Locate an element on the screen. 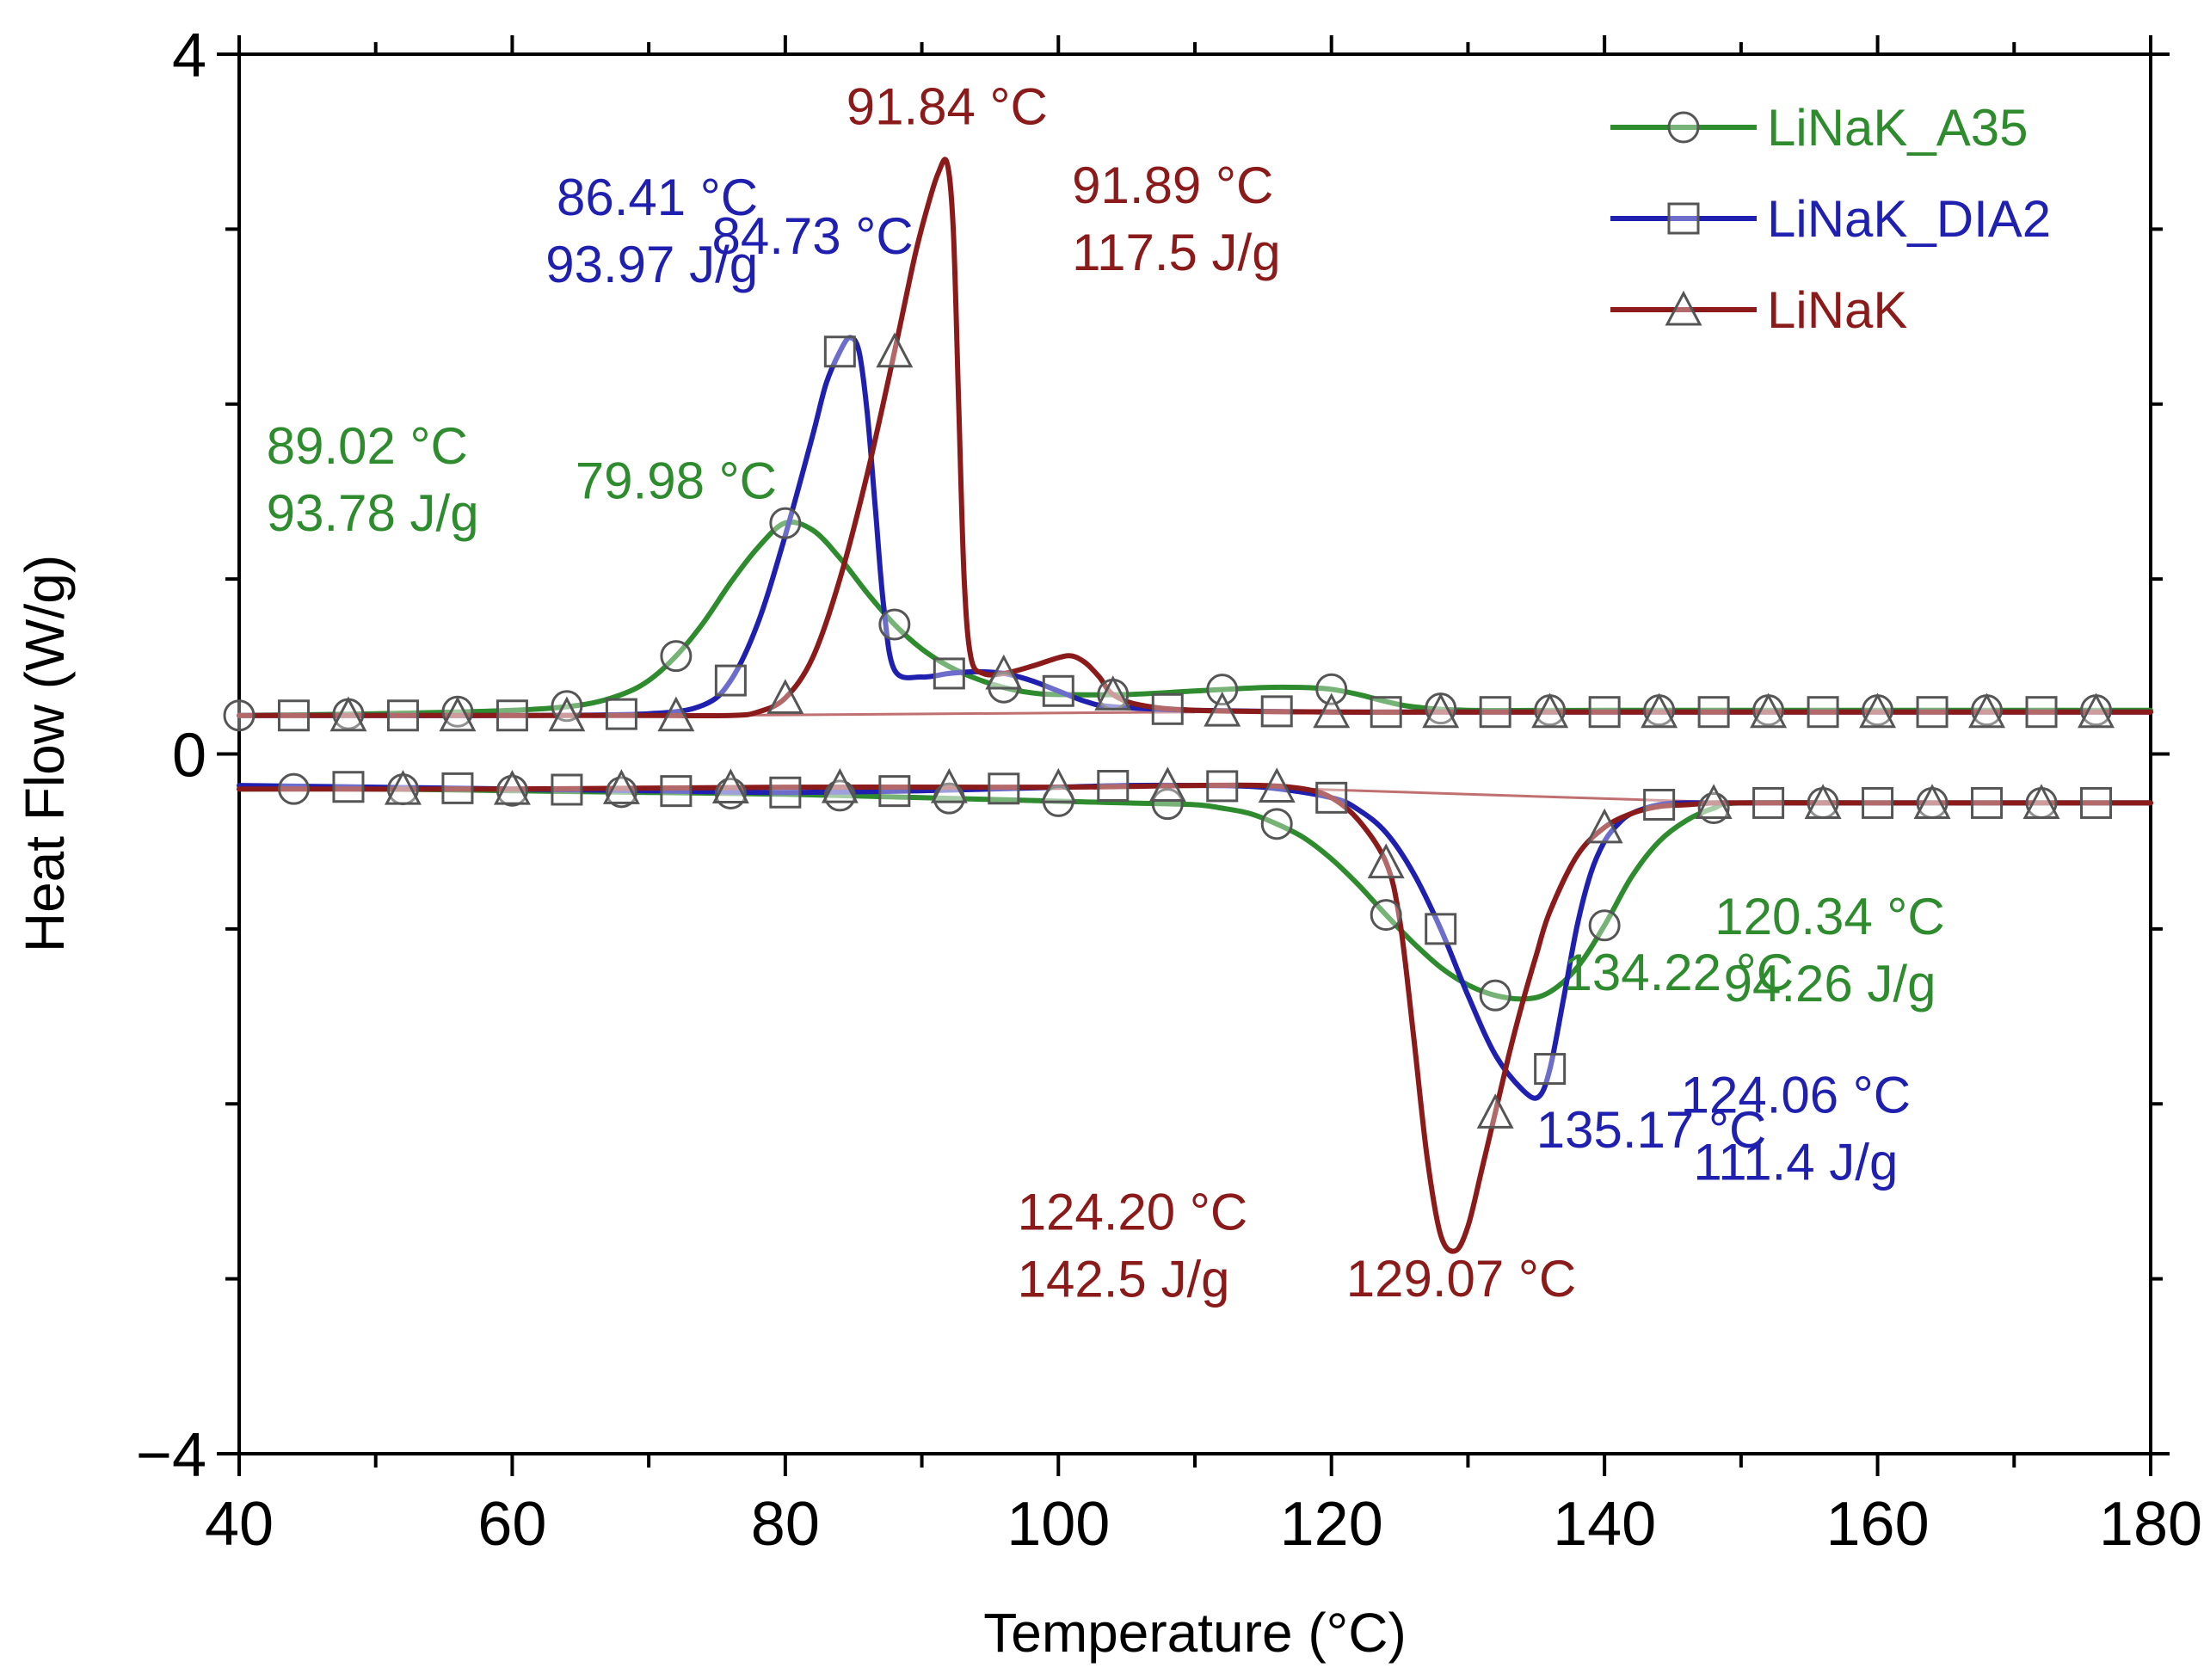 This screenshot has height=1680, width=2204. peak-annotation: 129.07 °C is located at coordinates (1461, 1279).